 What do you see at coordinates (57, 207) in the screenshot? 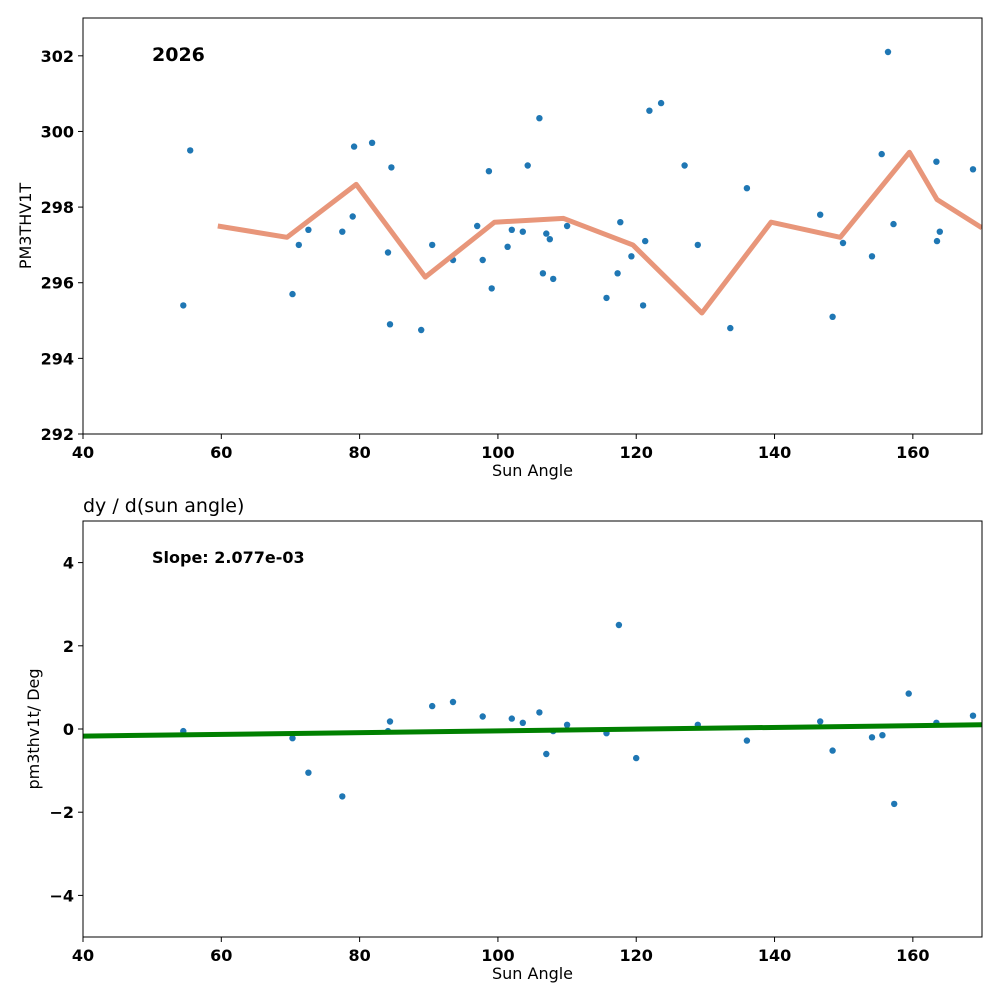
I see `y-tick-label: 298` at bounding box center [57, 207].